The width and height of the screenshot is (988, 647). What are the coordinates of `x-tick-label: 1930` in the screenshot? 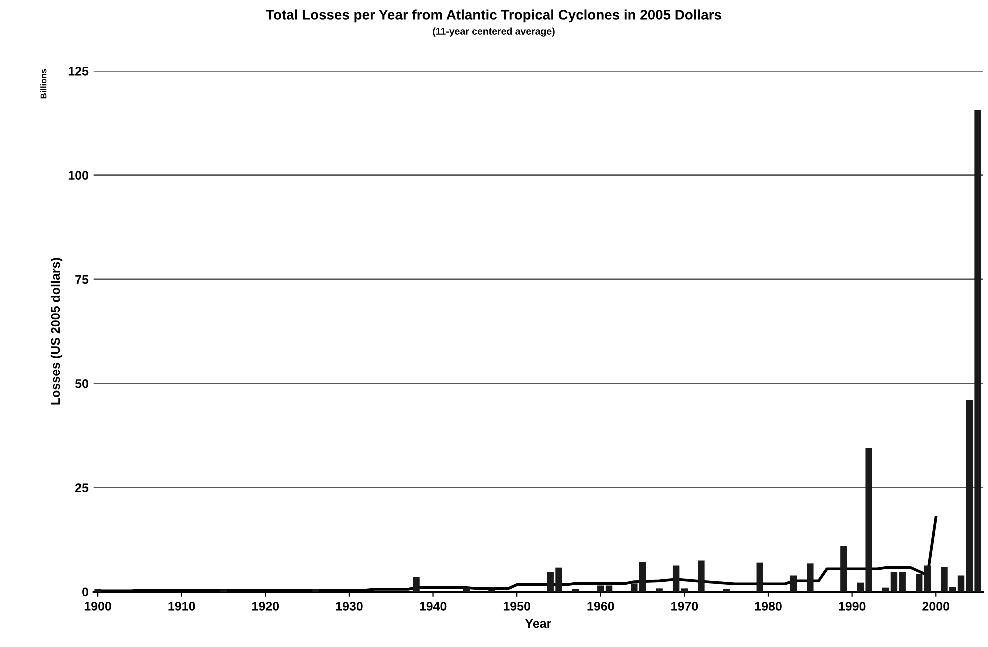 It's located at (349, 606).